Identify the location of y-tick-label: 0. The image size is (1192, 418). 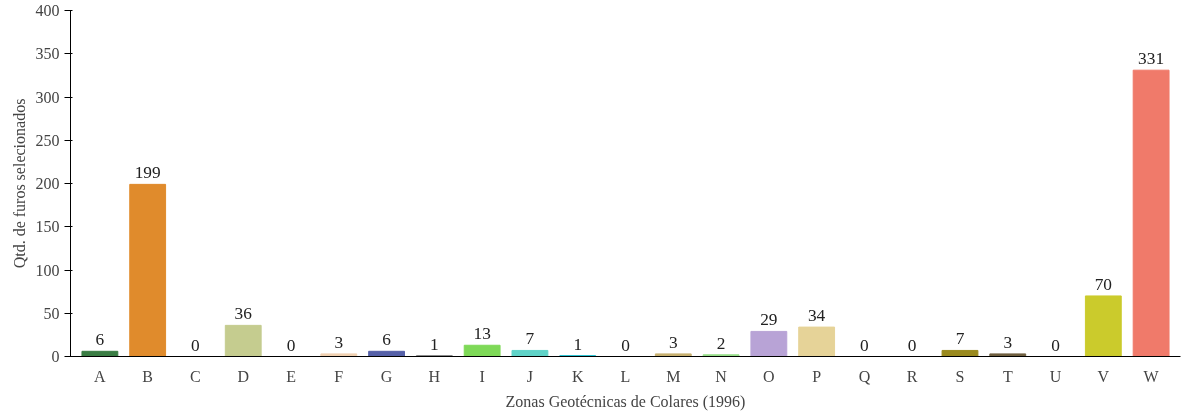
(55, 356).